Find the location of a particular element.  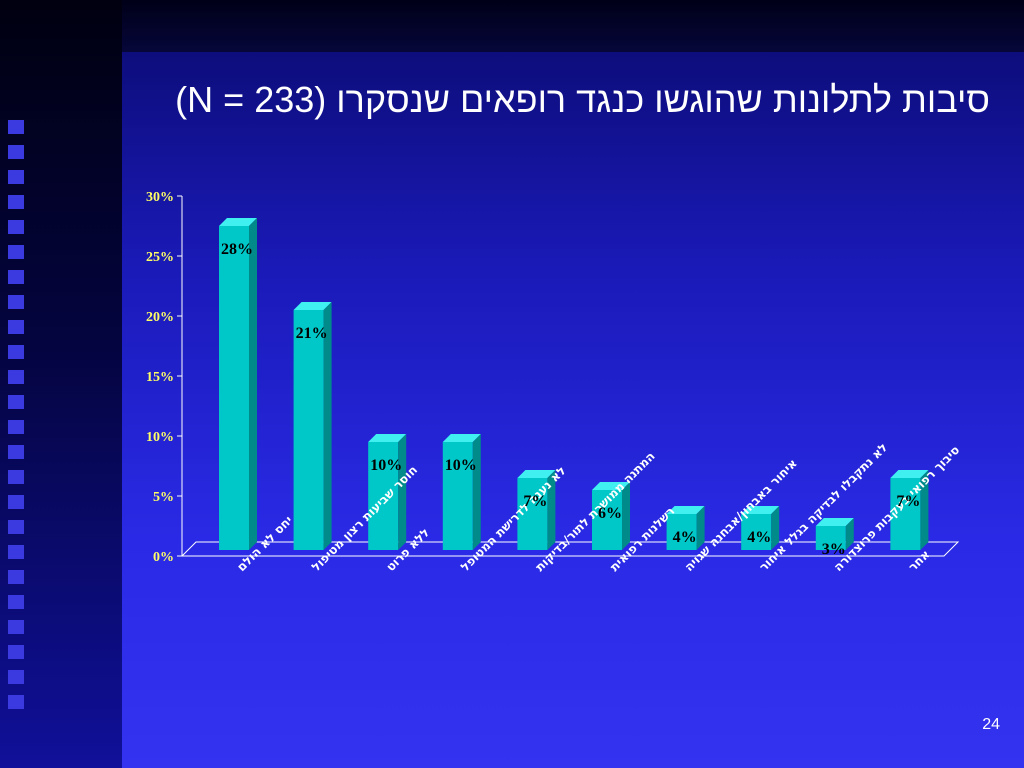

chart-floor is located at coordinates (570, 549).